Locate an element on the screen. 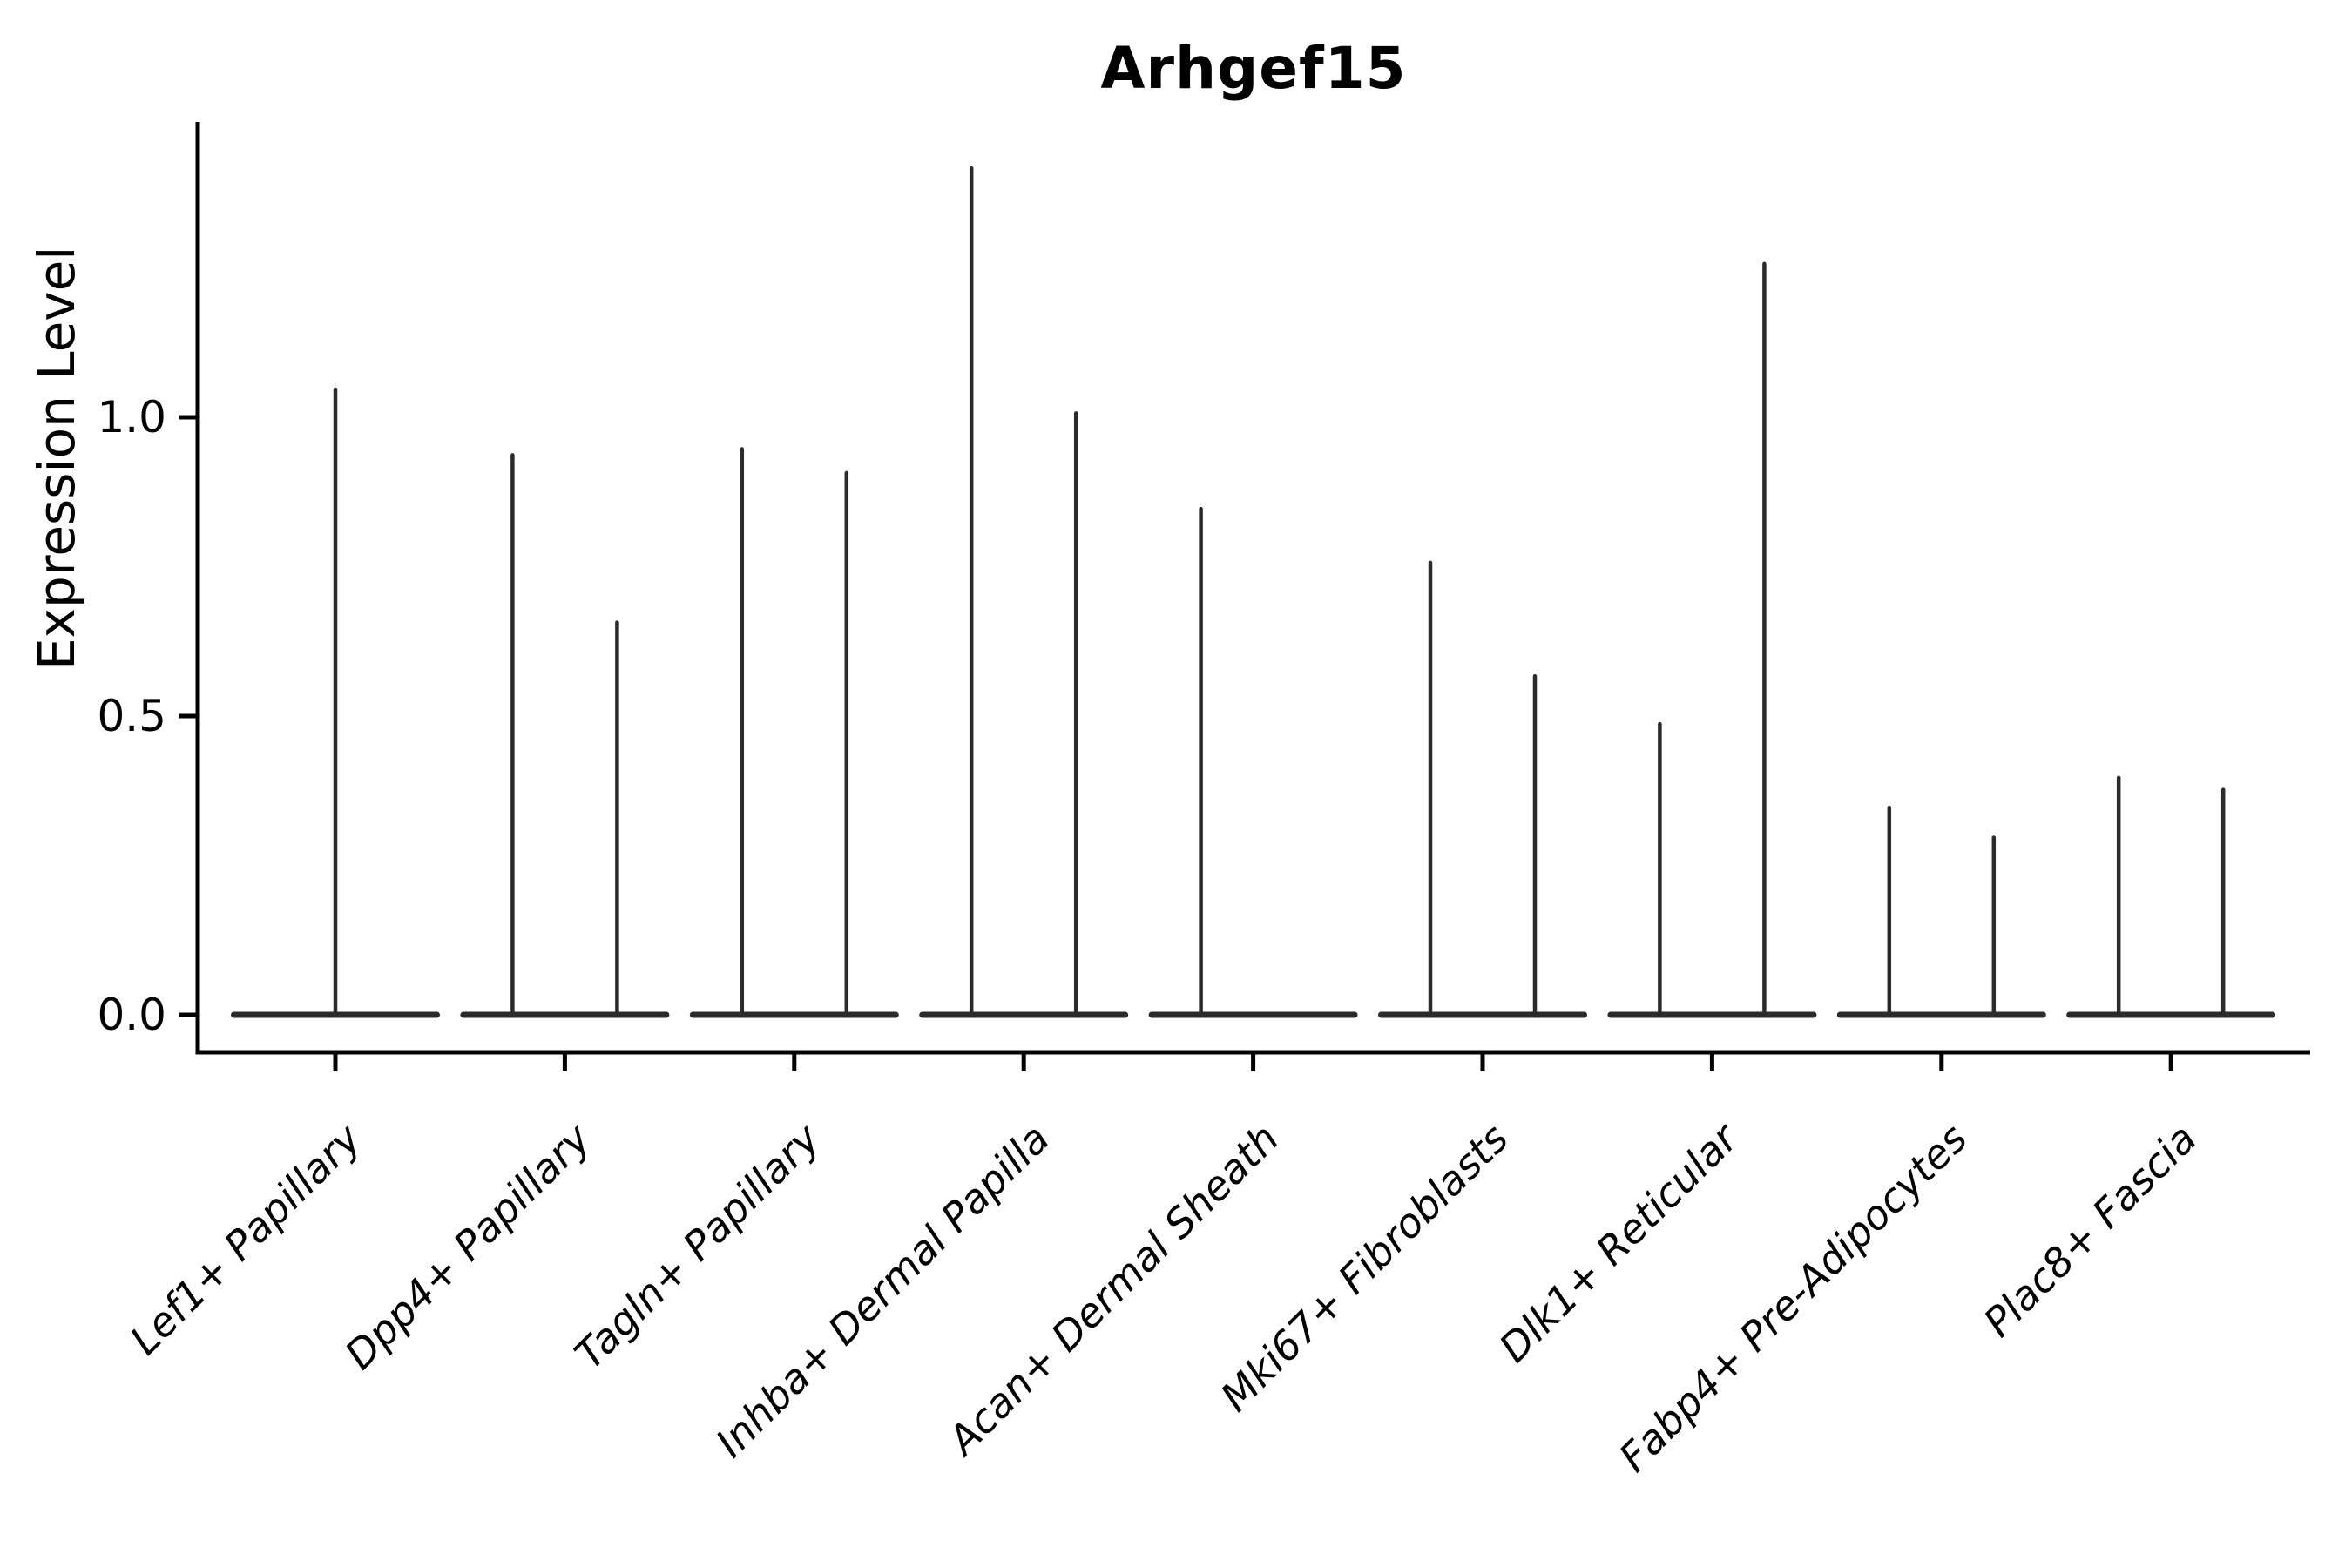  y-tick-label: 0.5 is located at coordinates (131, 716).